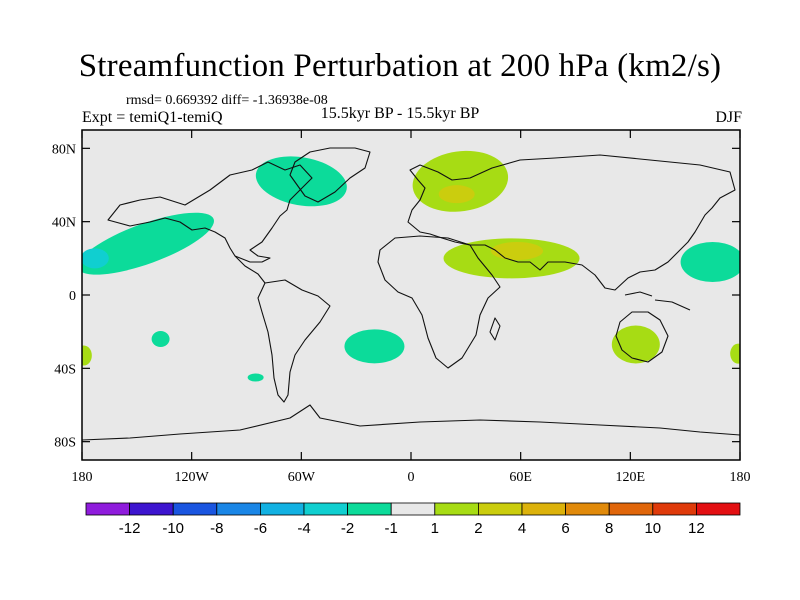 The height and width of the screenshot is (600, 800). Describe the element at coordinates (303, 528) in the screenshot. I see `colorbar-label: -4` at that location.